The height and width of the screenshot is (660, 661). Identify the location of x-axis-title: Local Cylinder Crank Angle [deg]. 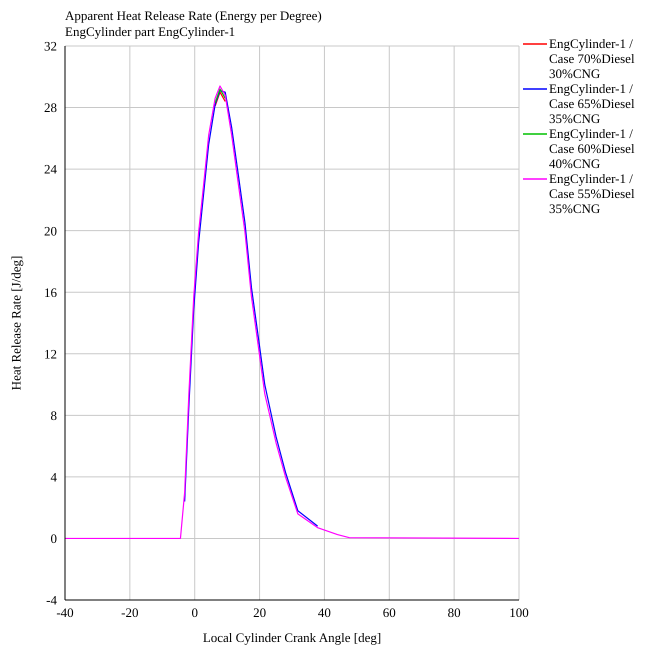
(292, 637).